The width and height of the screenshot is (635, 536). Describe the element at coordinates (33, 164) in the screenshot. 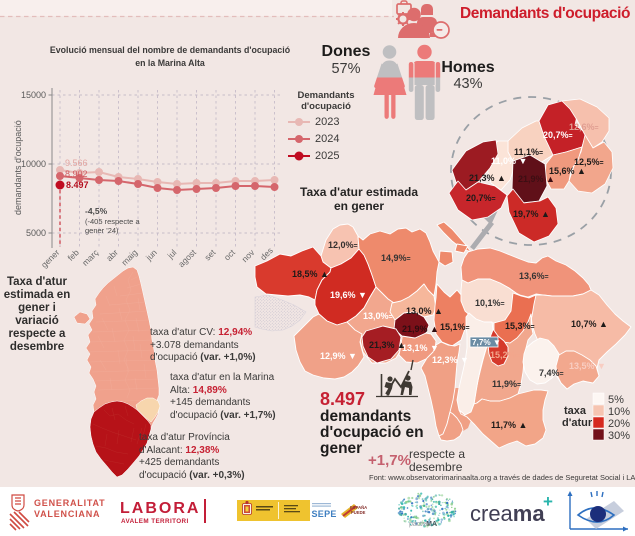

I see `svg-text: 10000` at that location.